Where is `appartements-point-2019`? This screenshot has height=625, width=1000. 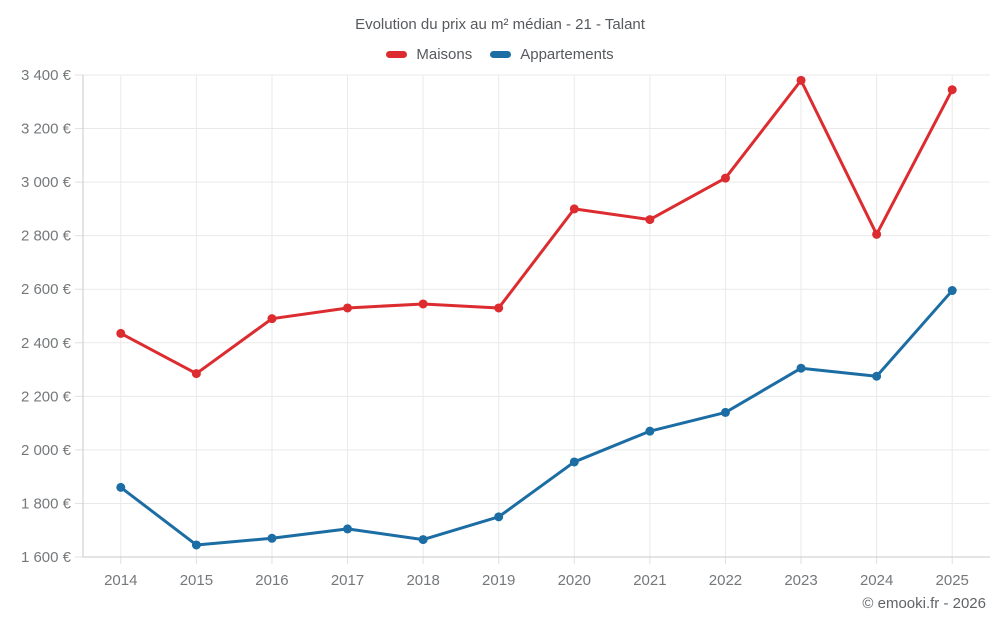
appartements-point-2019 is located at coordinates (499, 517).